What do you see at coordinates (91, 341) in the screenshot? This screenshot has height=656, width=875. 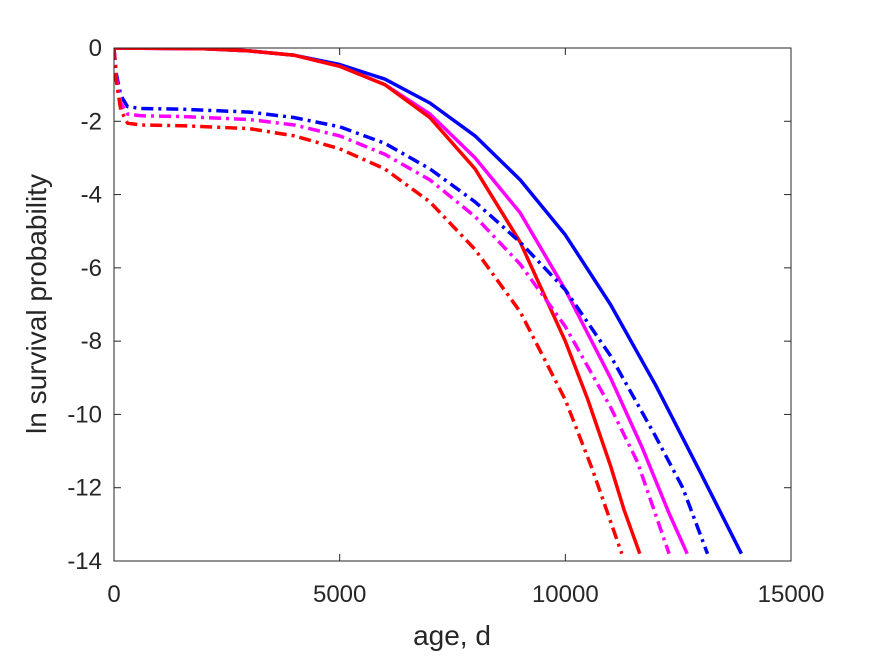 I see `y-tick-label: -8` at bounding box center [91, 341].